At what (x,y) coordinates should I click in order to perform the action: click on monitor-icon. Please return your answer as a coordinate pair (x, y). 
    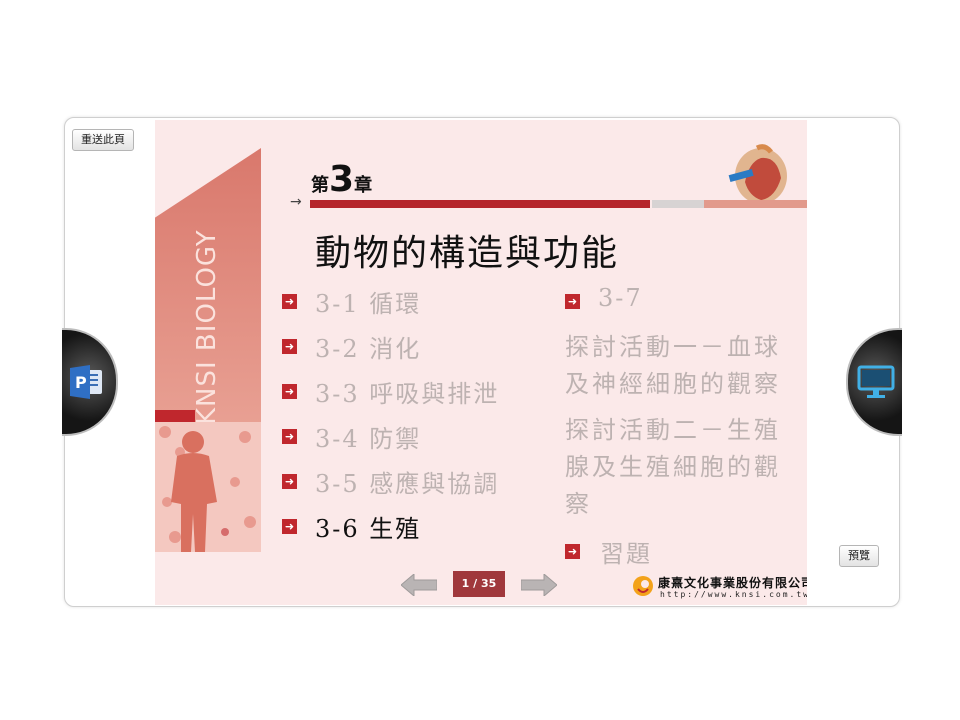
    Looking at the image, I should click on (876, 381).